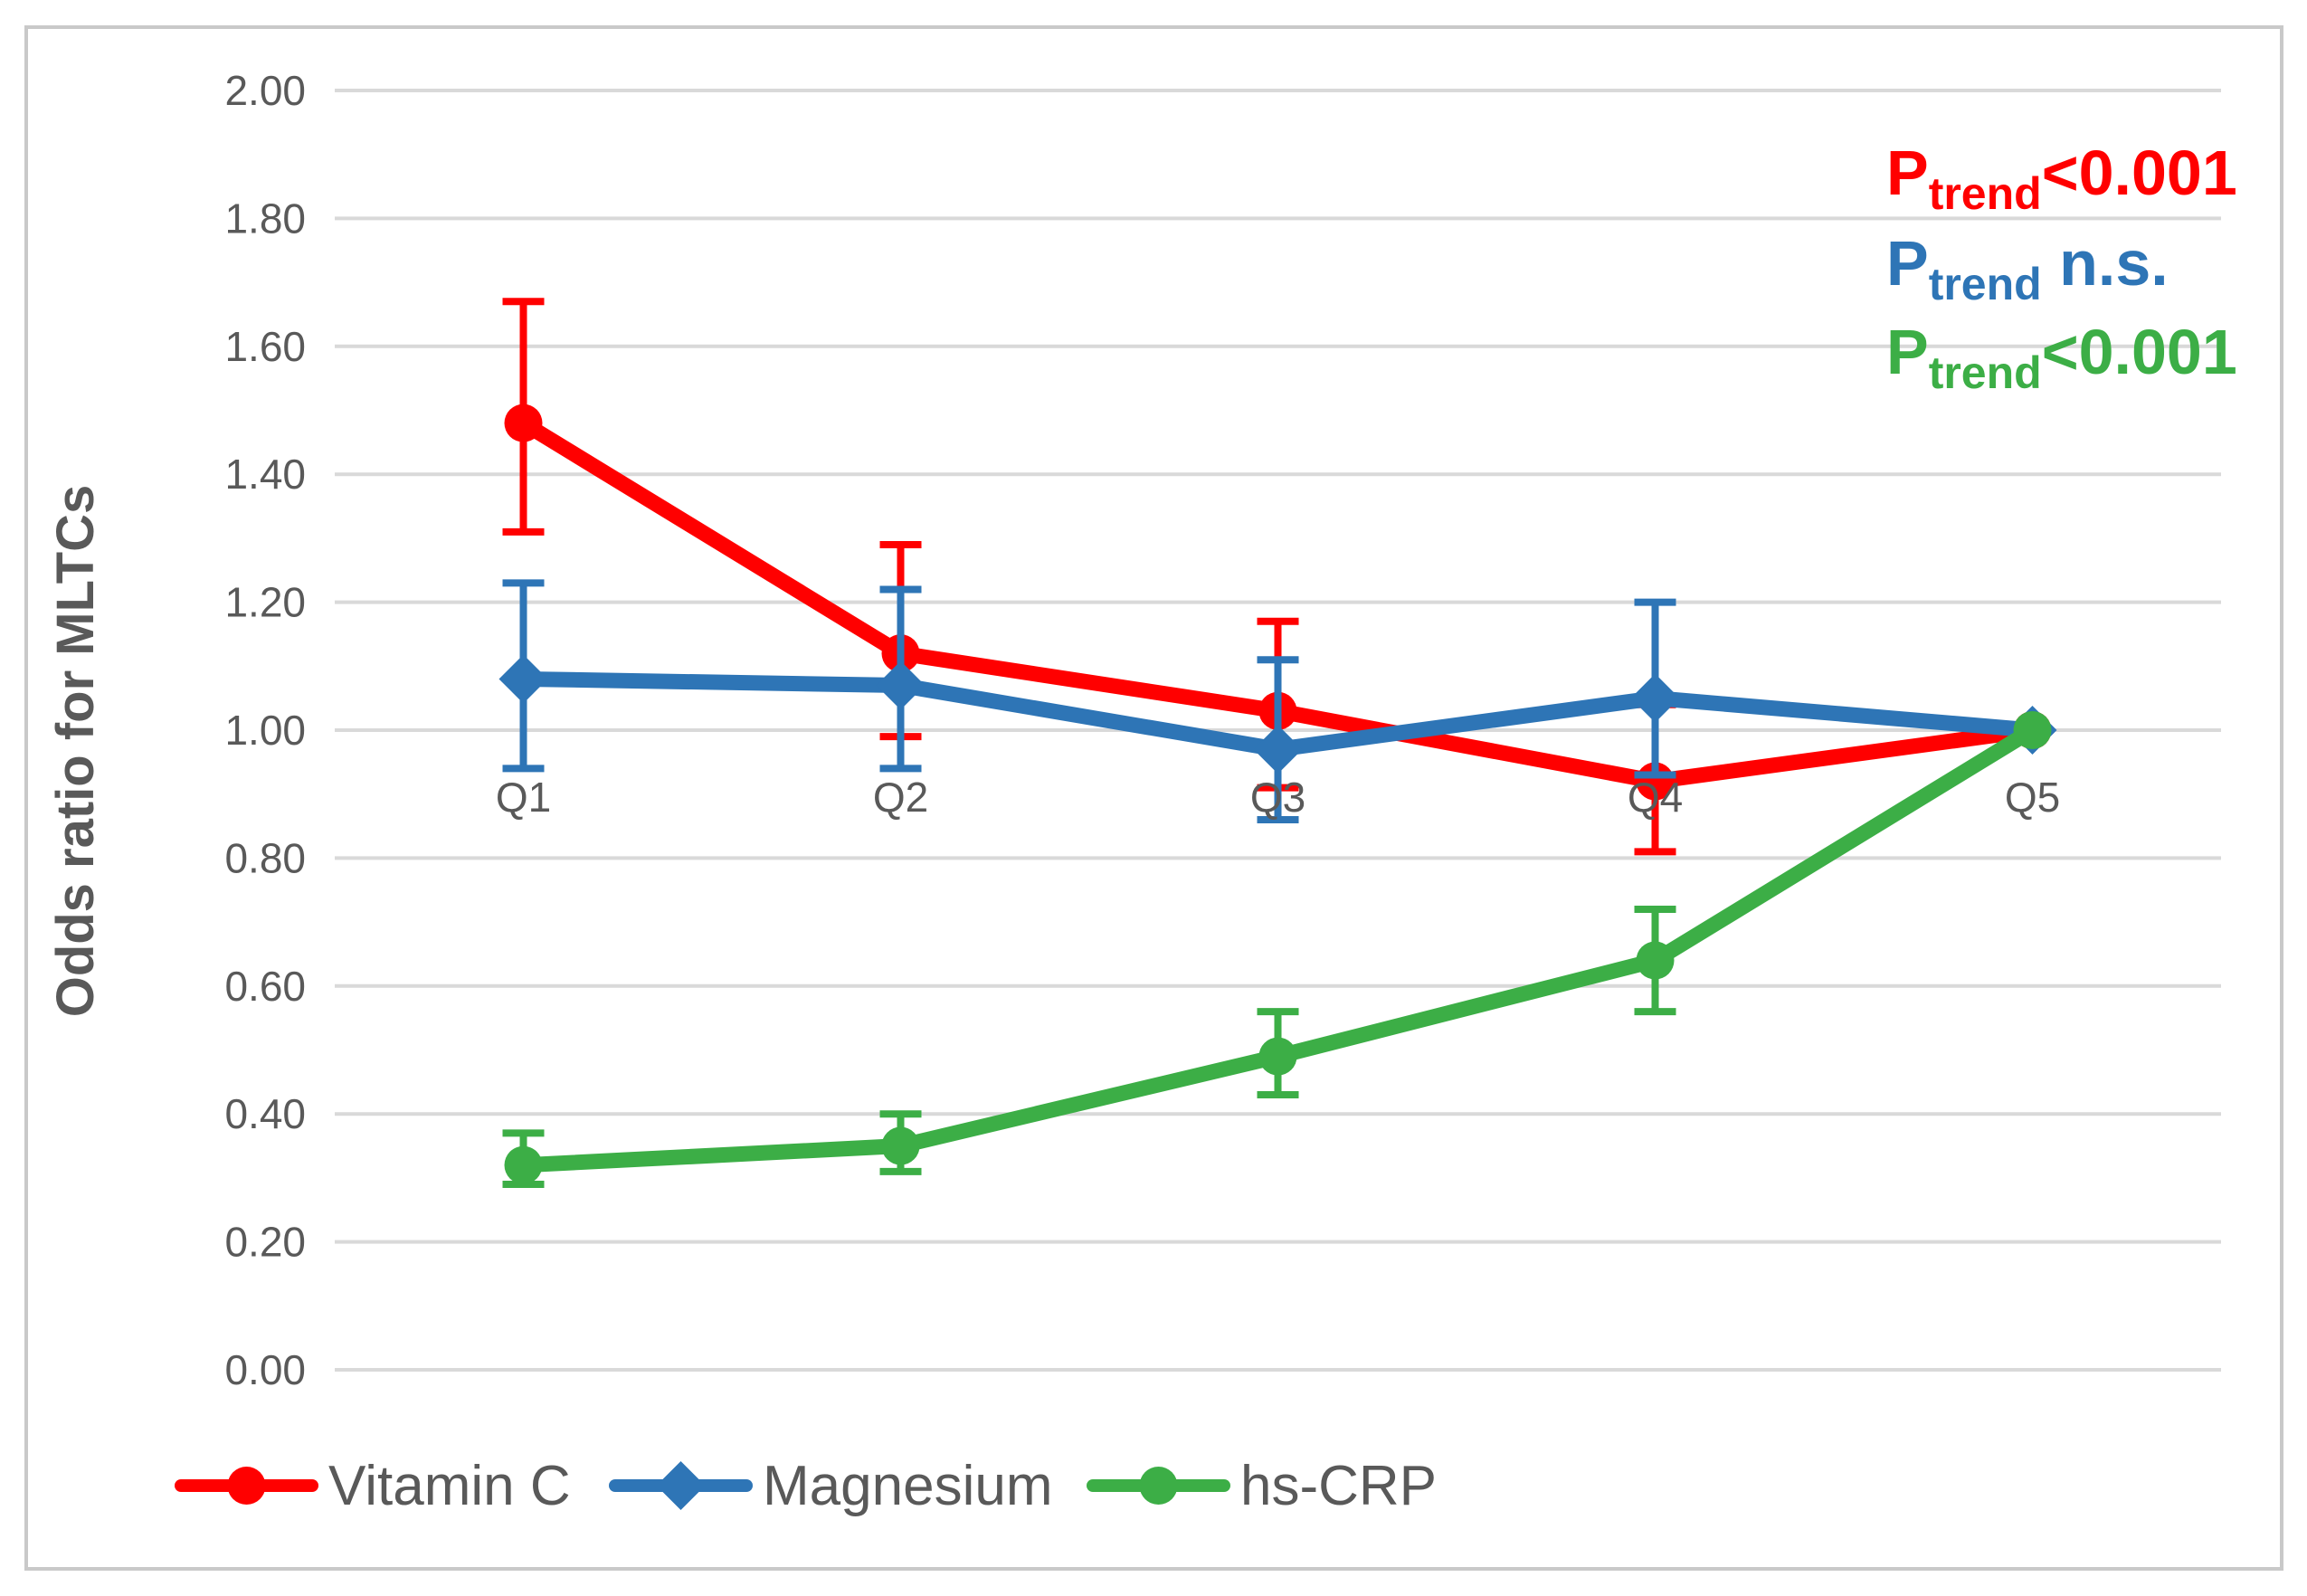  I want to click on y-tick-label: 0.20, so click(265, 1242).